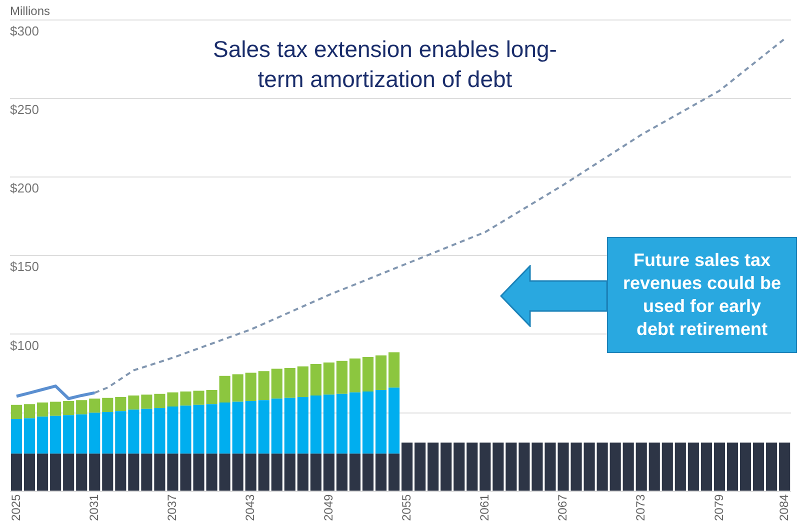  Describe the element at coordinates (15, 508) in the screenshot. I see `x-tick-label: 2025` at that location.